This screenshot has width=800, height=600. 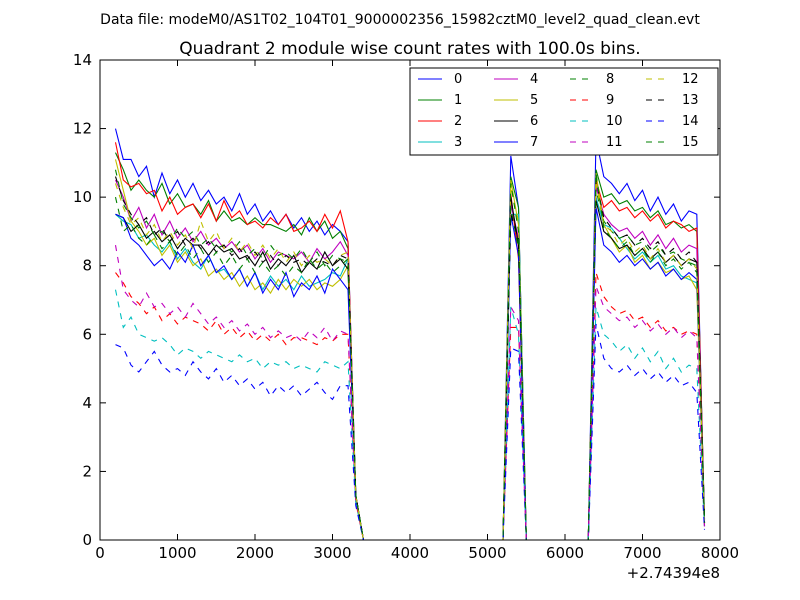 What do you see at coordinates (487, 553) in the screenshot?
I see `x-tick-label: 5000` at bounding box center [487, 553].